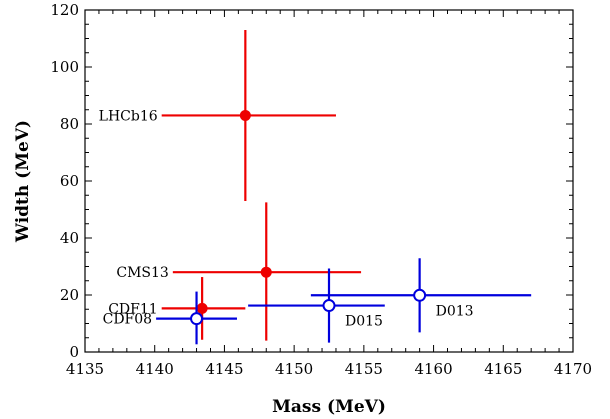 This screenshot has height=419, width=610. What do you see at coordinates (170, 318) in the screenshot?
I see `data-point-cdf08: CDF08` at bounding box center [170, 318].